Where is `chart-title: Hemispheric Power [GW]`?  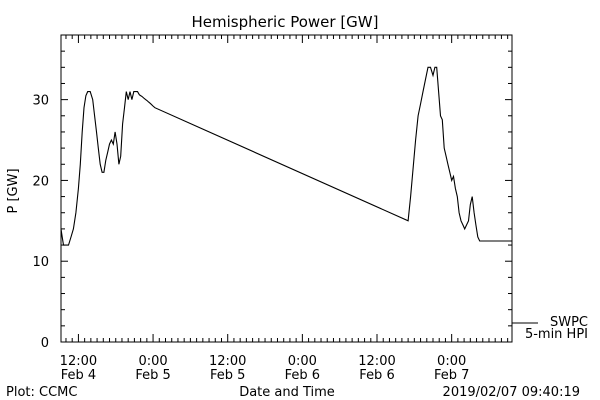
chart-title: Hemispheric Power [GW] is located at coordinates (285, 22).